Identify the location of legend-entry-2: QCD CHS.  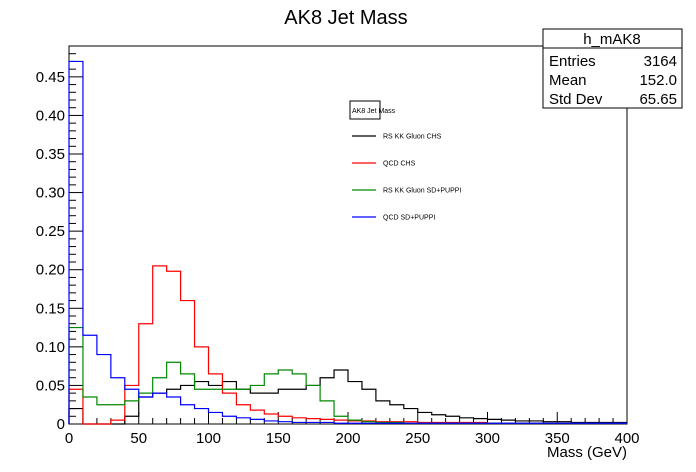
(399, 164).